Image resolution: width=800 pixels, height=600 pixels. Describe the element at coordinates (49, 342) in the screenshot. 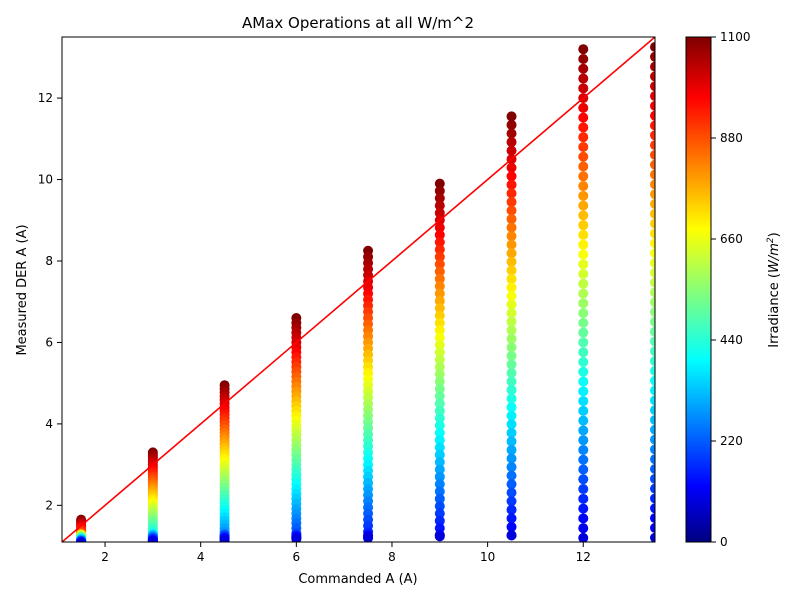

I see `y-tick-label: 6` at that location.